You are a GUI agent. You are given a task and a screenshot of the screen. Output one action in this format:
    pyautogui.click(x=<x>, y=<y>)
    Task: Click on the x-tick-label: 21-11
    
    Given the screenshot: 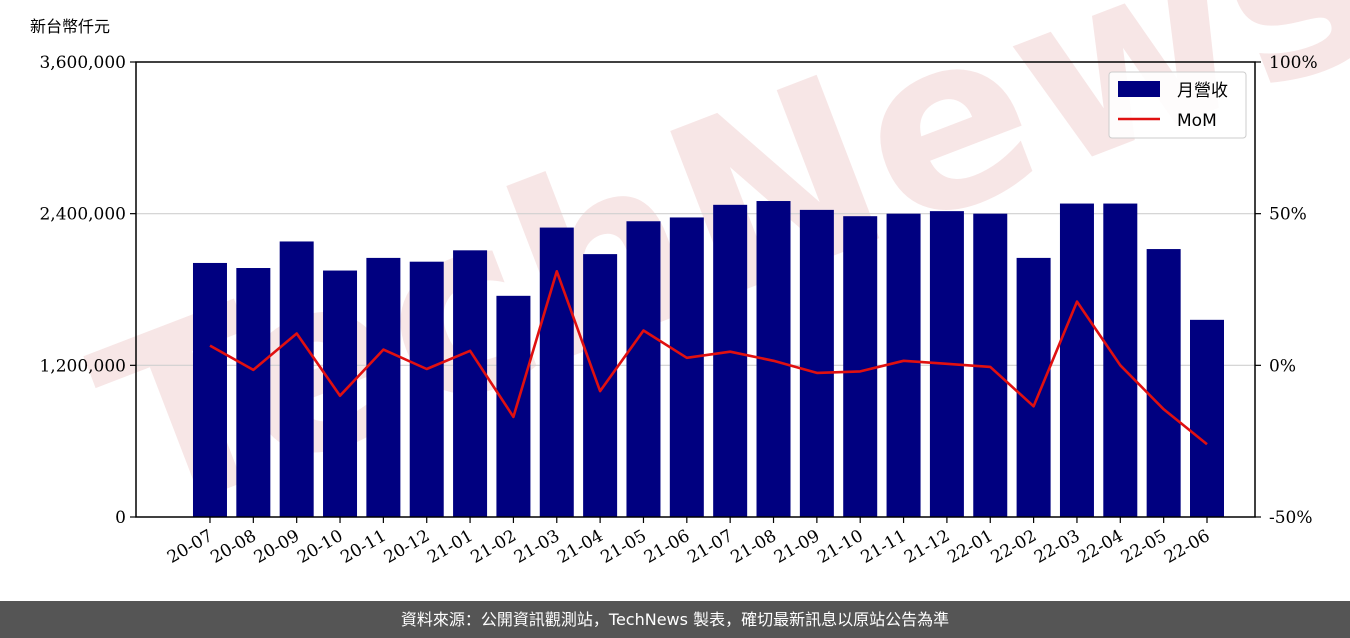 What is the action you would take?
    pyautogui.click(x=884, y=547)
    